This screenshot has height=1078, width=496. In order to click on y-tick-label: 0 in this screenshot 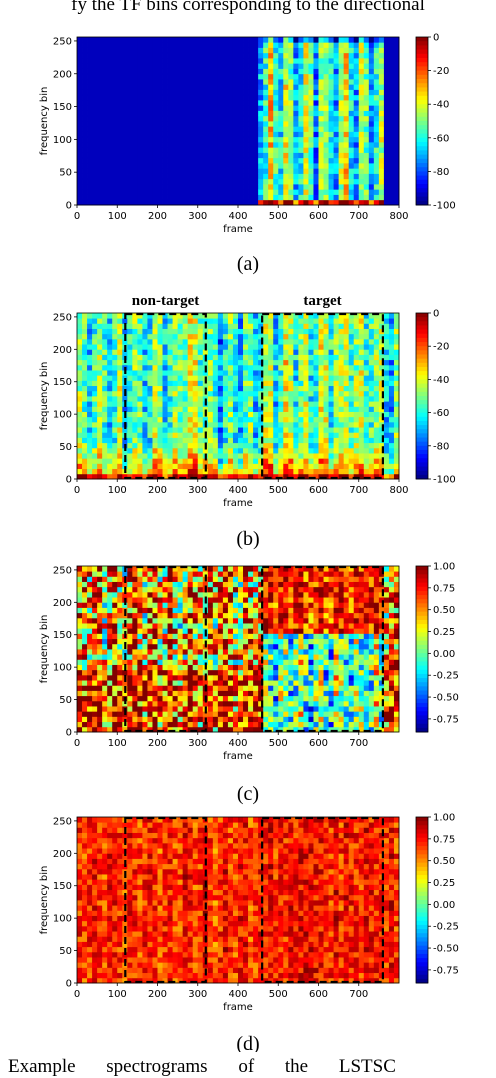, I will do `click(69, 206)`.